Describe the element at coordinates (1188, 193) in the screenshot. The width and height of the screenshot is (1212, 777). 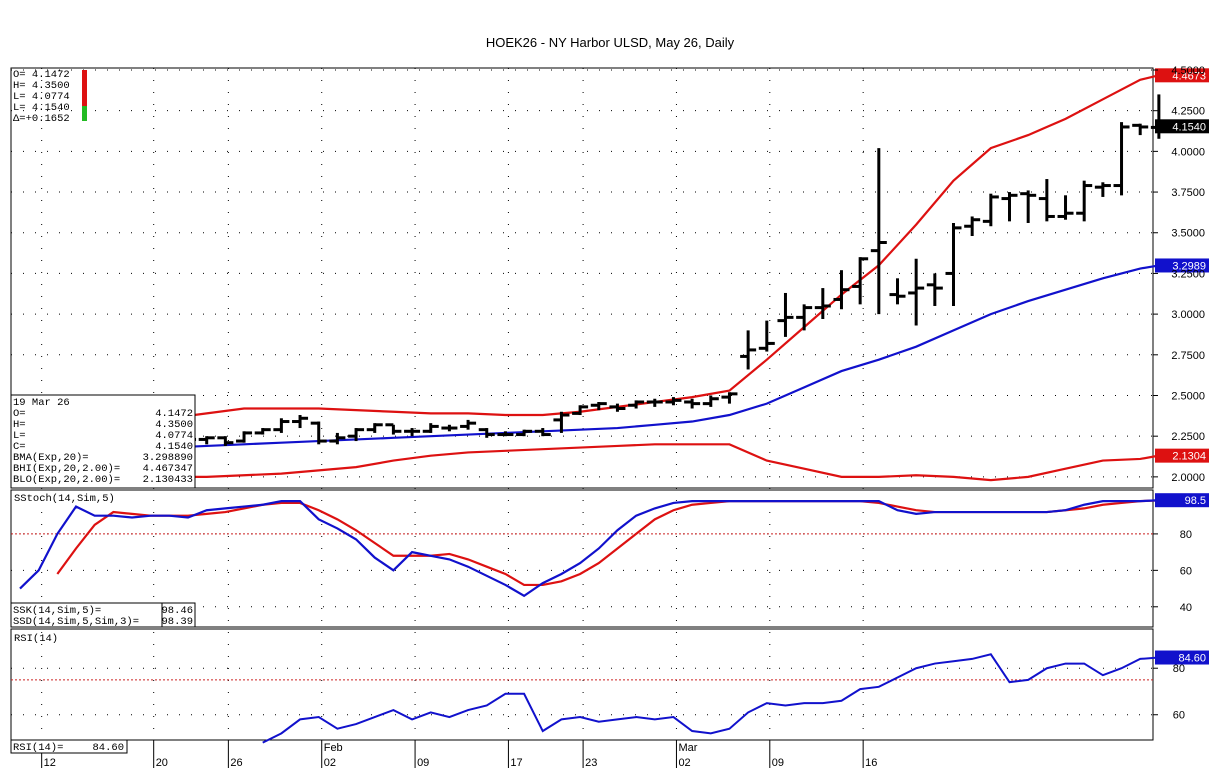
I see `price-ytick-label: 3.7500` at that location.